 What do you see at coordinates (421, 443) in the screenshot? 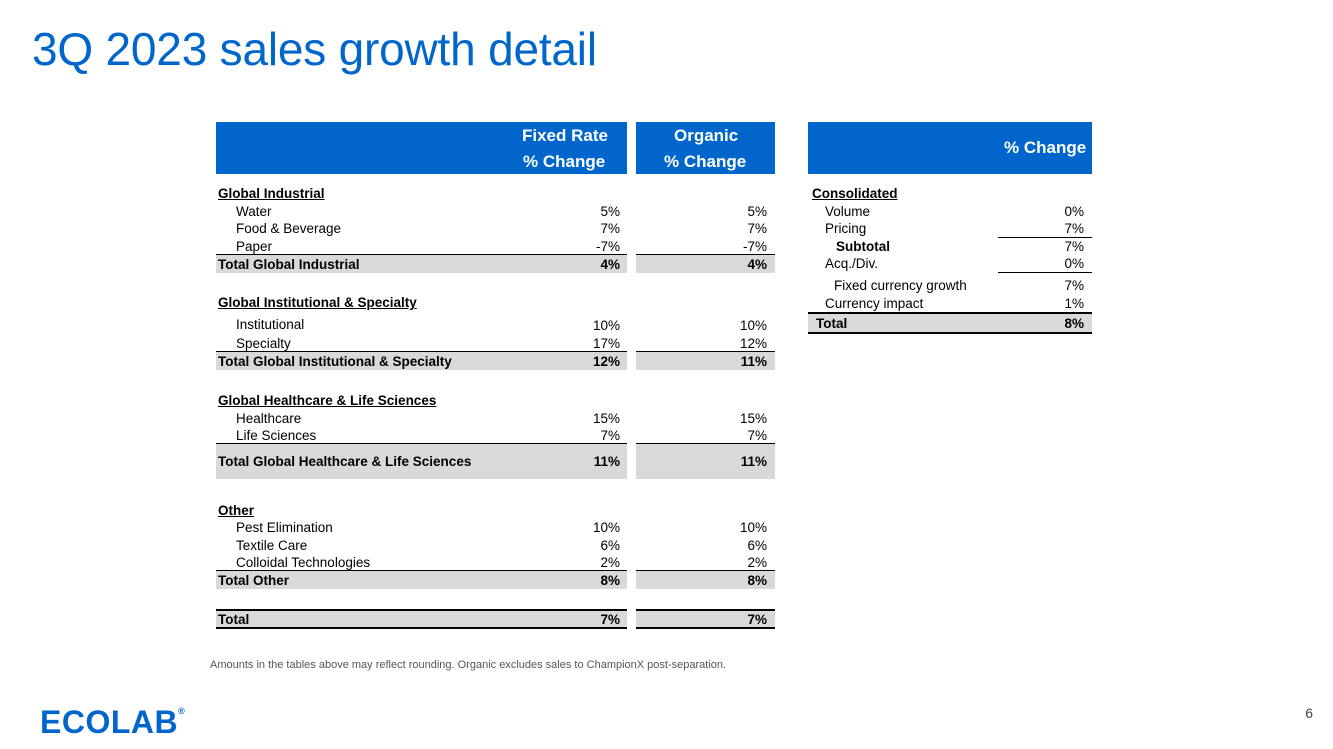
I see `ghl-total-rule-fixed` at bounding box center [421, 443].